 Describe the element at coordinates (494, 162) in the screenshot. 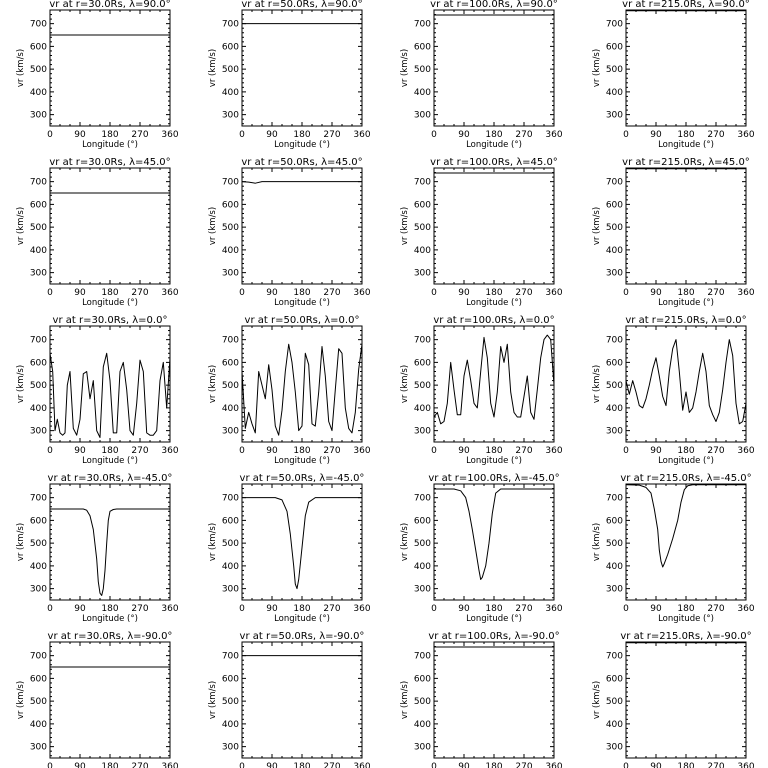

I see `panel-title: vr at r=100.0Rs, λ=45.0°` at that location.